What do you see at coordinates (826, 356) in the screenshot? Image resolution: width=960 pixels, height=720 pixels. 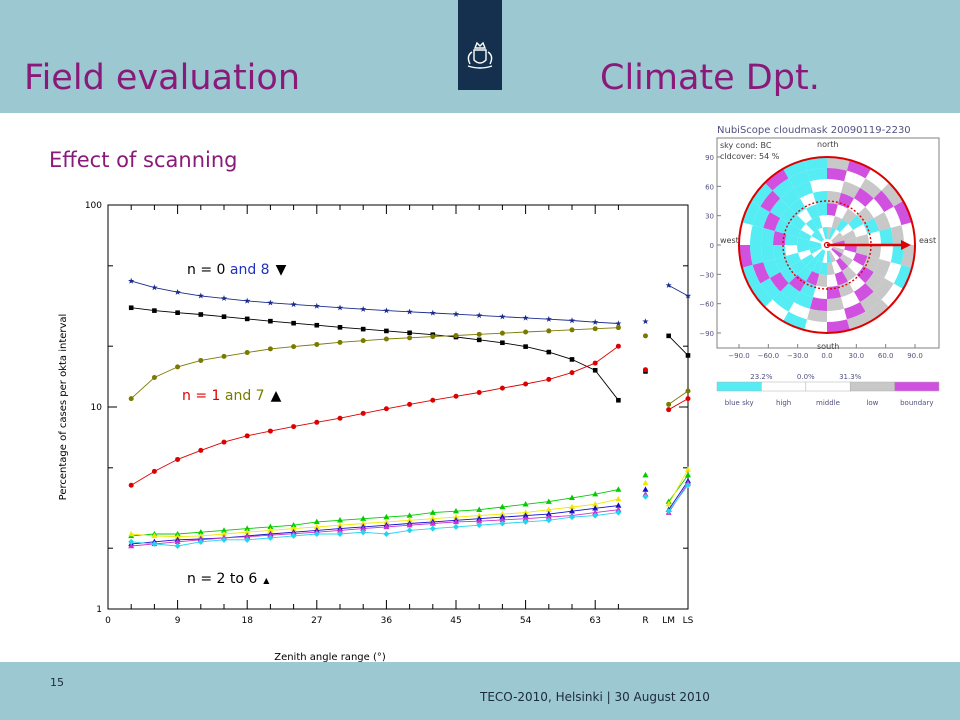 I see `nubi-x-tick-label: 0.0` at bounding box center [826, 356].